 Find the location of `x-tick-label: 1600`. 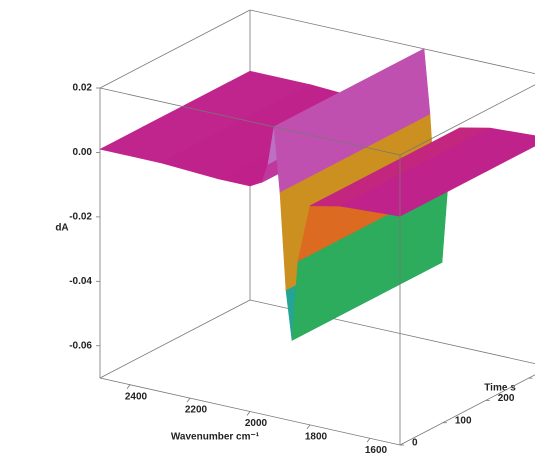

x-tick-label: 1600 is located at coordinates (376, 450).